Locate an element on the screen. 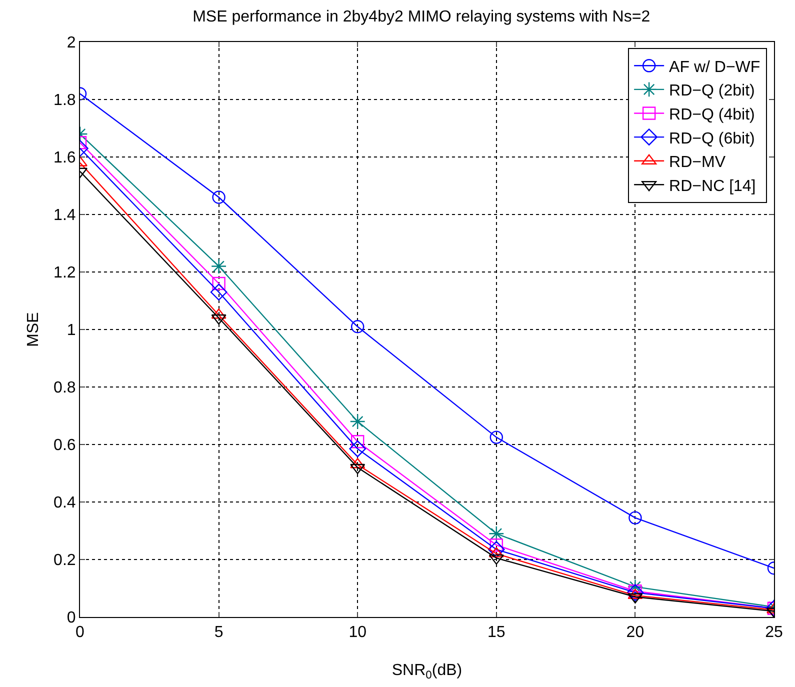 Image resolution: width=795 pixels, height=687 pixels. y-tick-label: 0.2 is located at coordinates (65, 561).